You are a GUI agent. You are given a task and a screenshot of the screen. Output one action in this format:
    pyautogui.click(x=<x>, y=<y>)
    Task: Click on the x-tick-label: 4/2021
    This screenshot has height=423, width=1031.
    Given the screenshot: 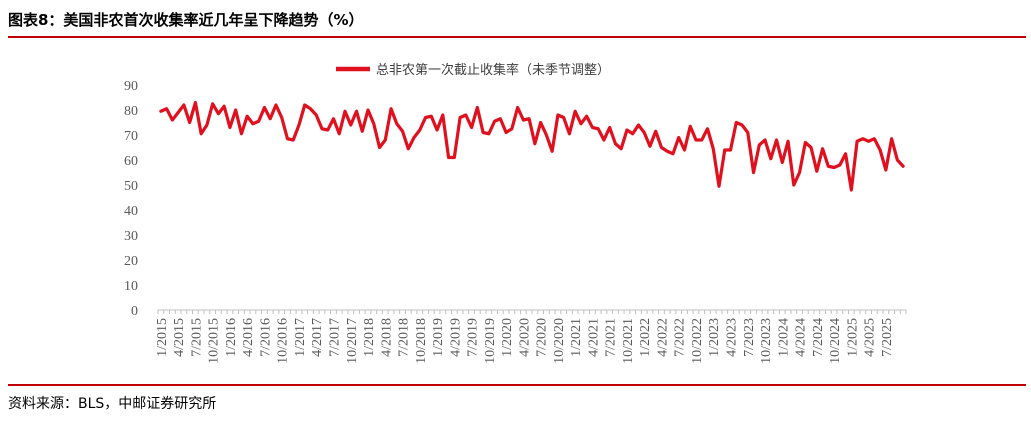 What is the action you would take?
    pyautogui.click(x=593, y=337)
    